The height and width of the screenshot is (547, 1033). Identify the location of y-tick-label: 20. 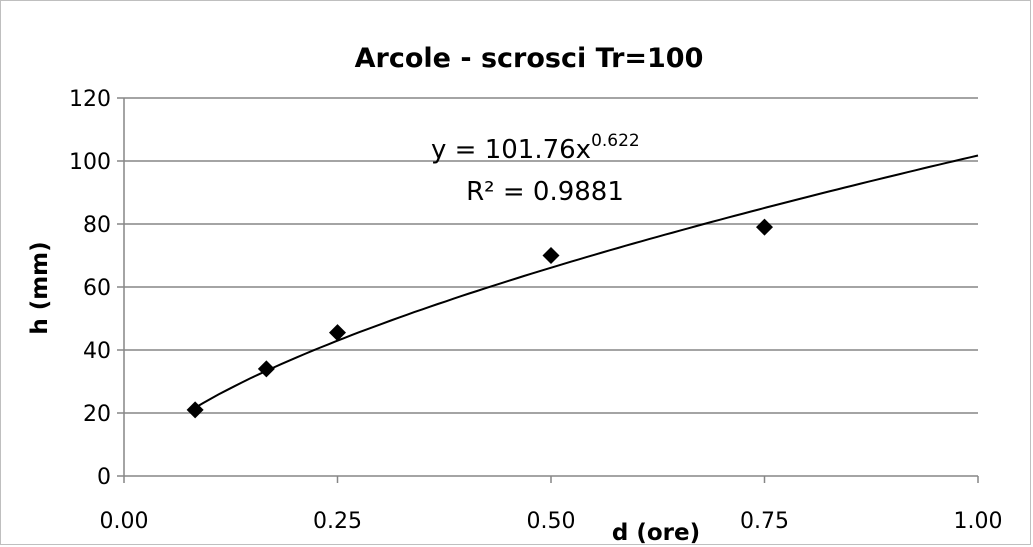
(97, 414).